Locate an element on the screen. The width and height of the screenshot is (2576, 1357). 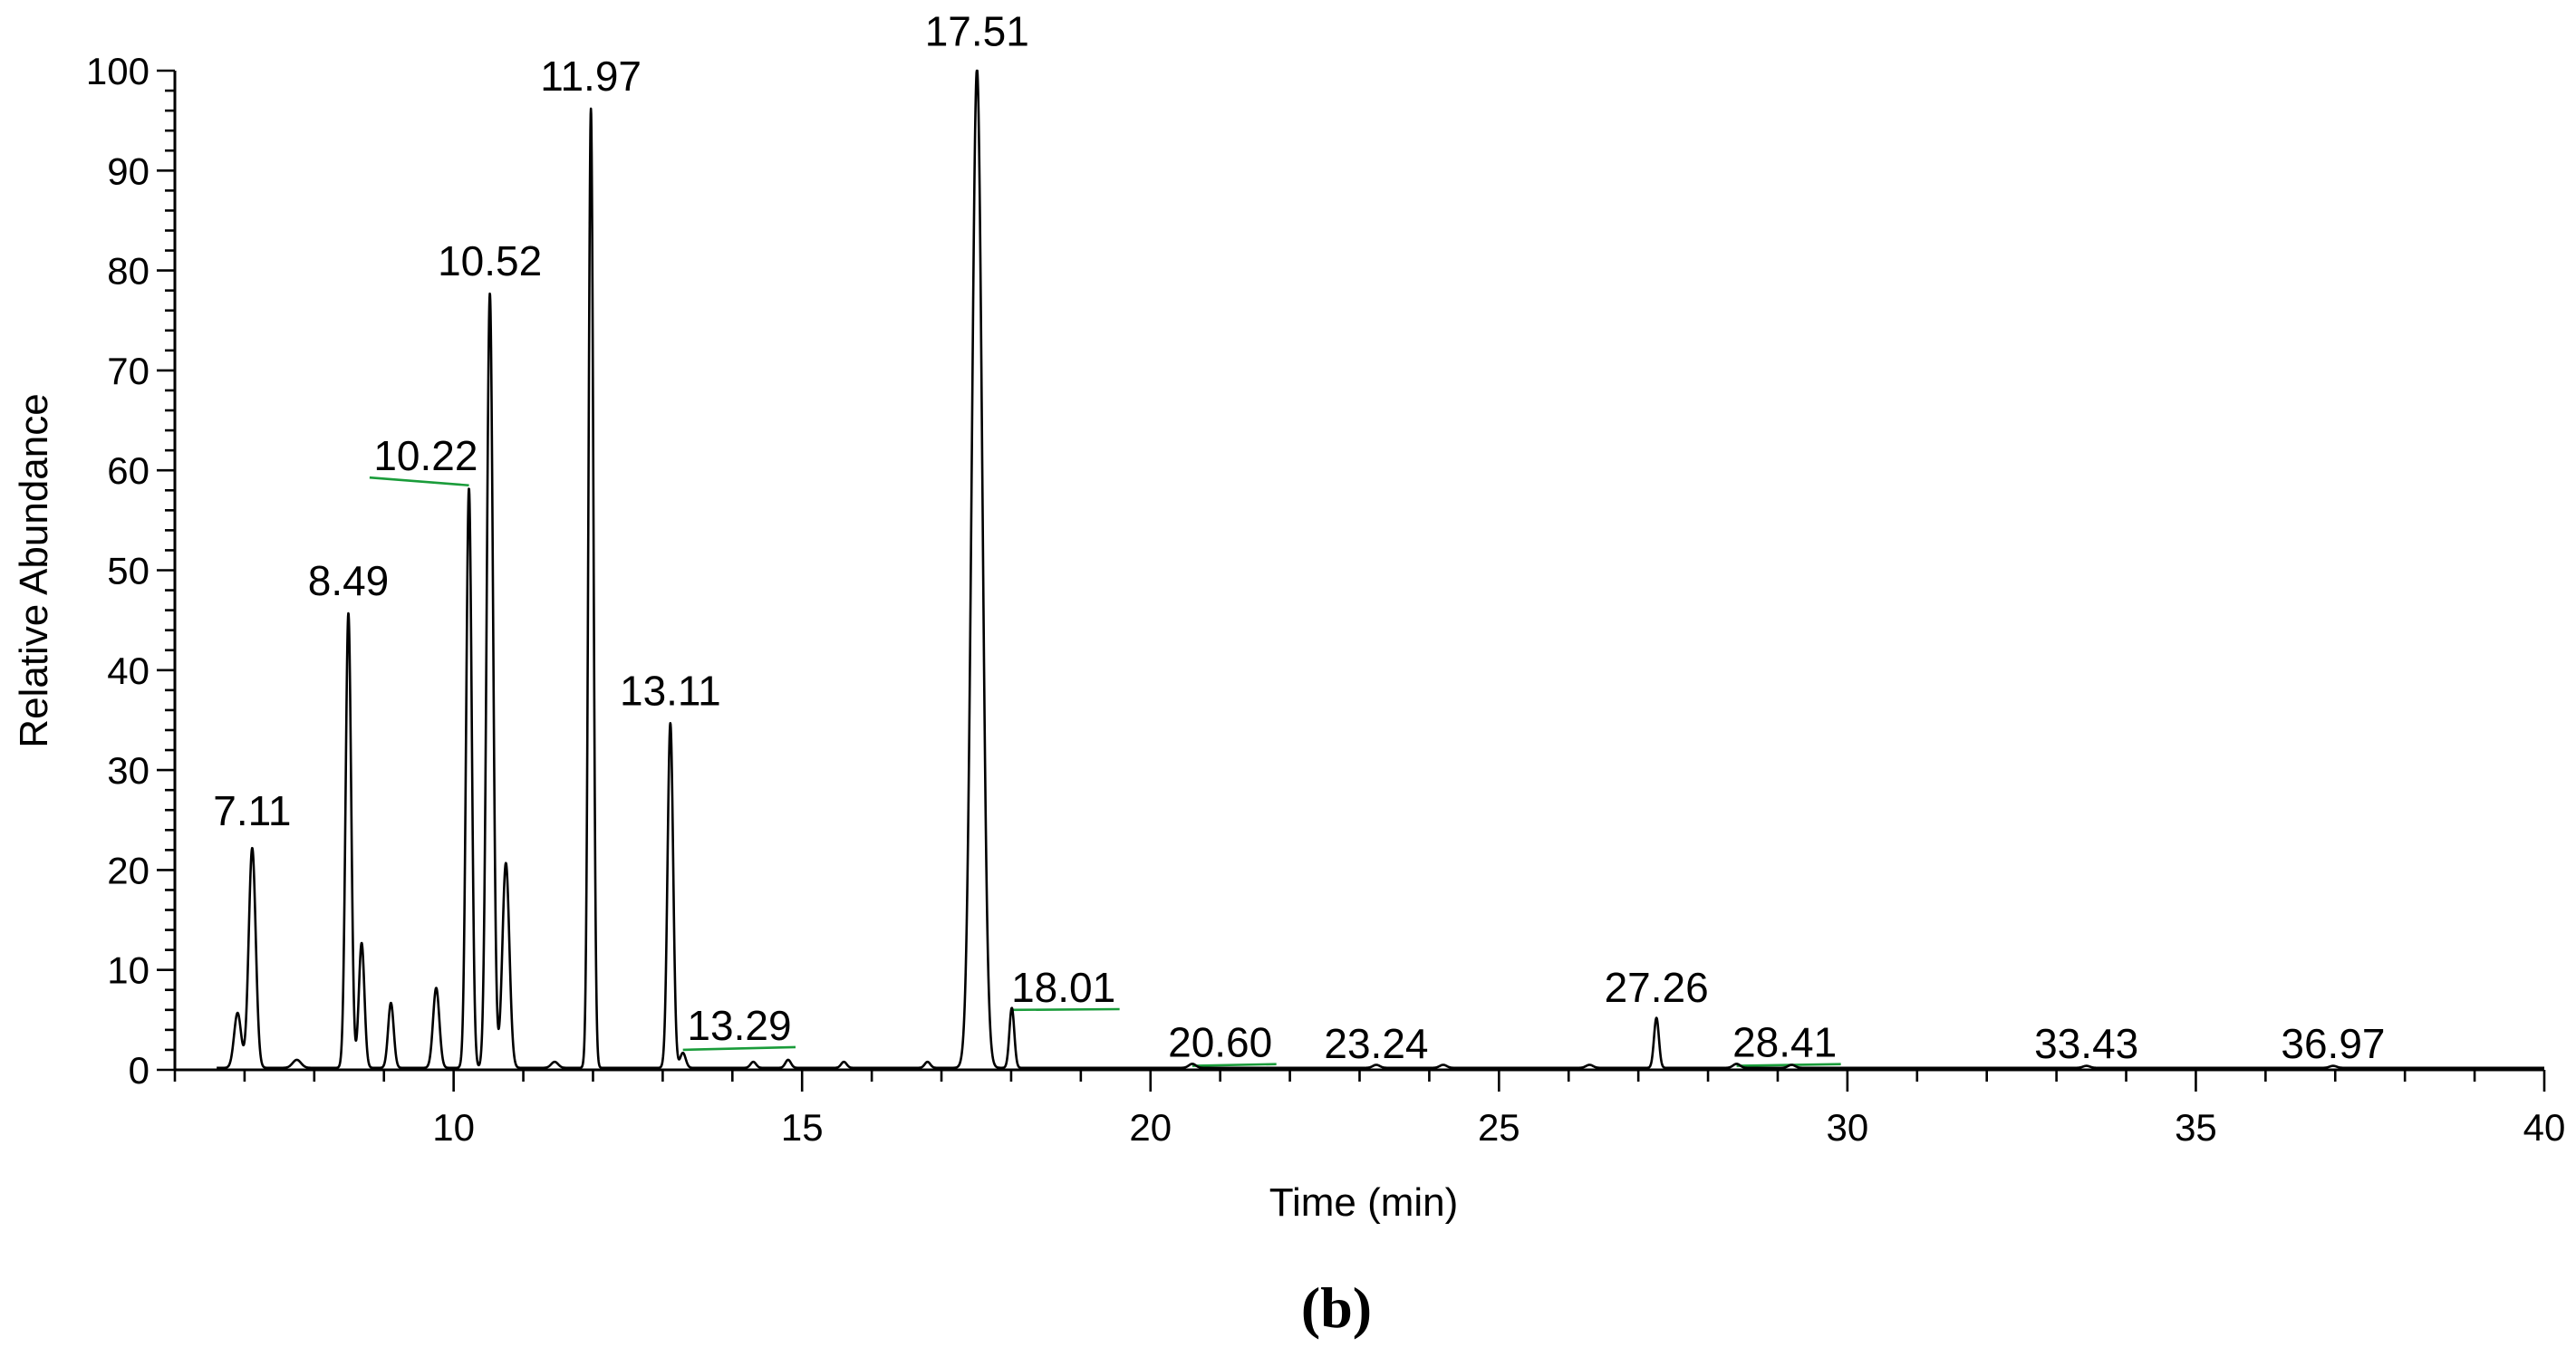
x-tick-label: 15 is located at coordinates (802, 1127).